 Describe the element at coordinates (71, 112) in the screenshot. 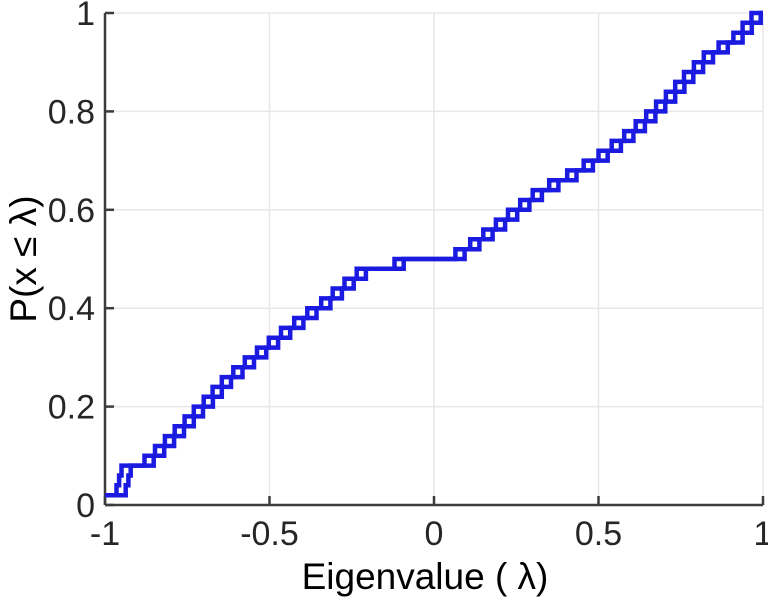

I see `y-tick-label: 0.8` at that location.